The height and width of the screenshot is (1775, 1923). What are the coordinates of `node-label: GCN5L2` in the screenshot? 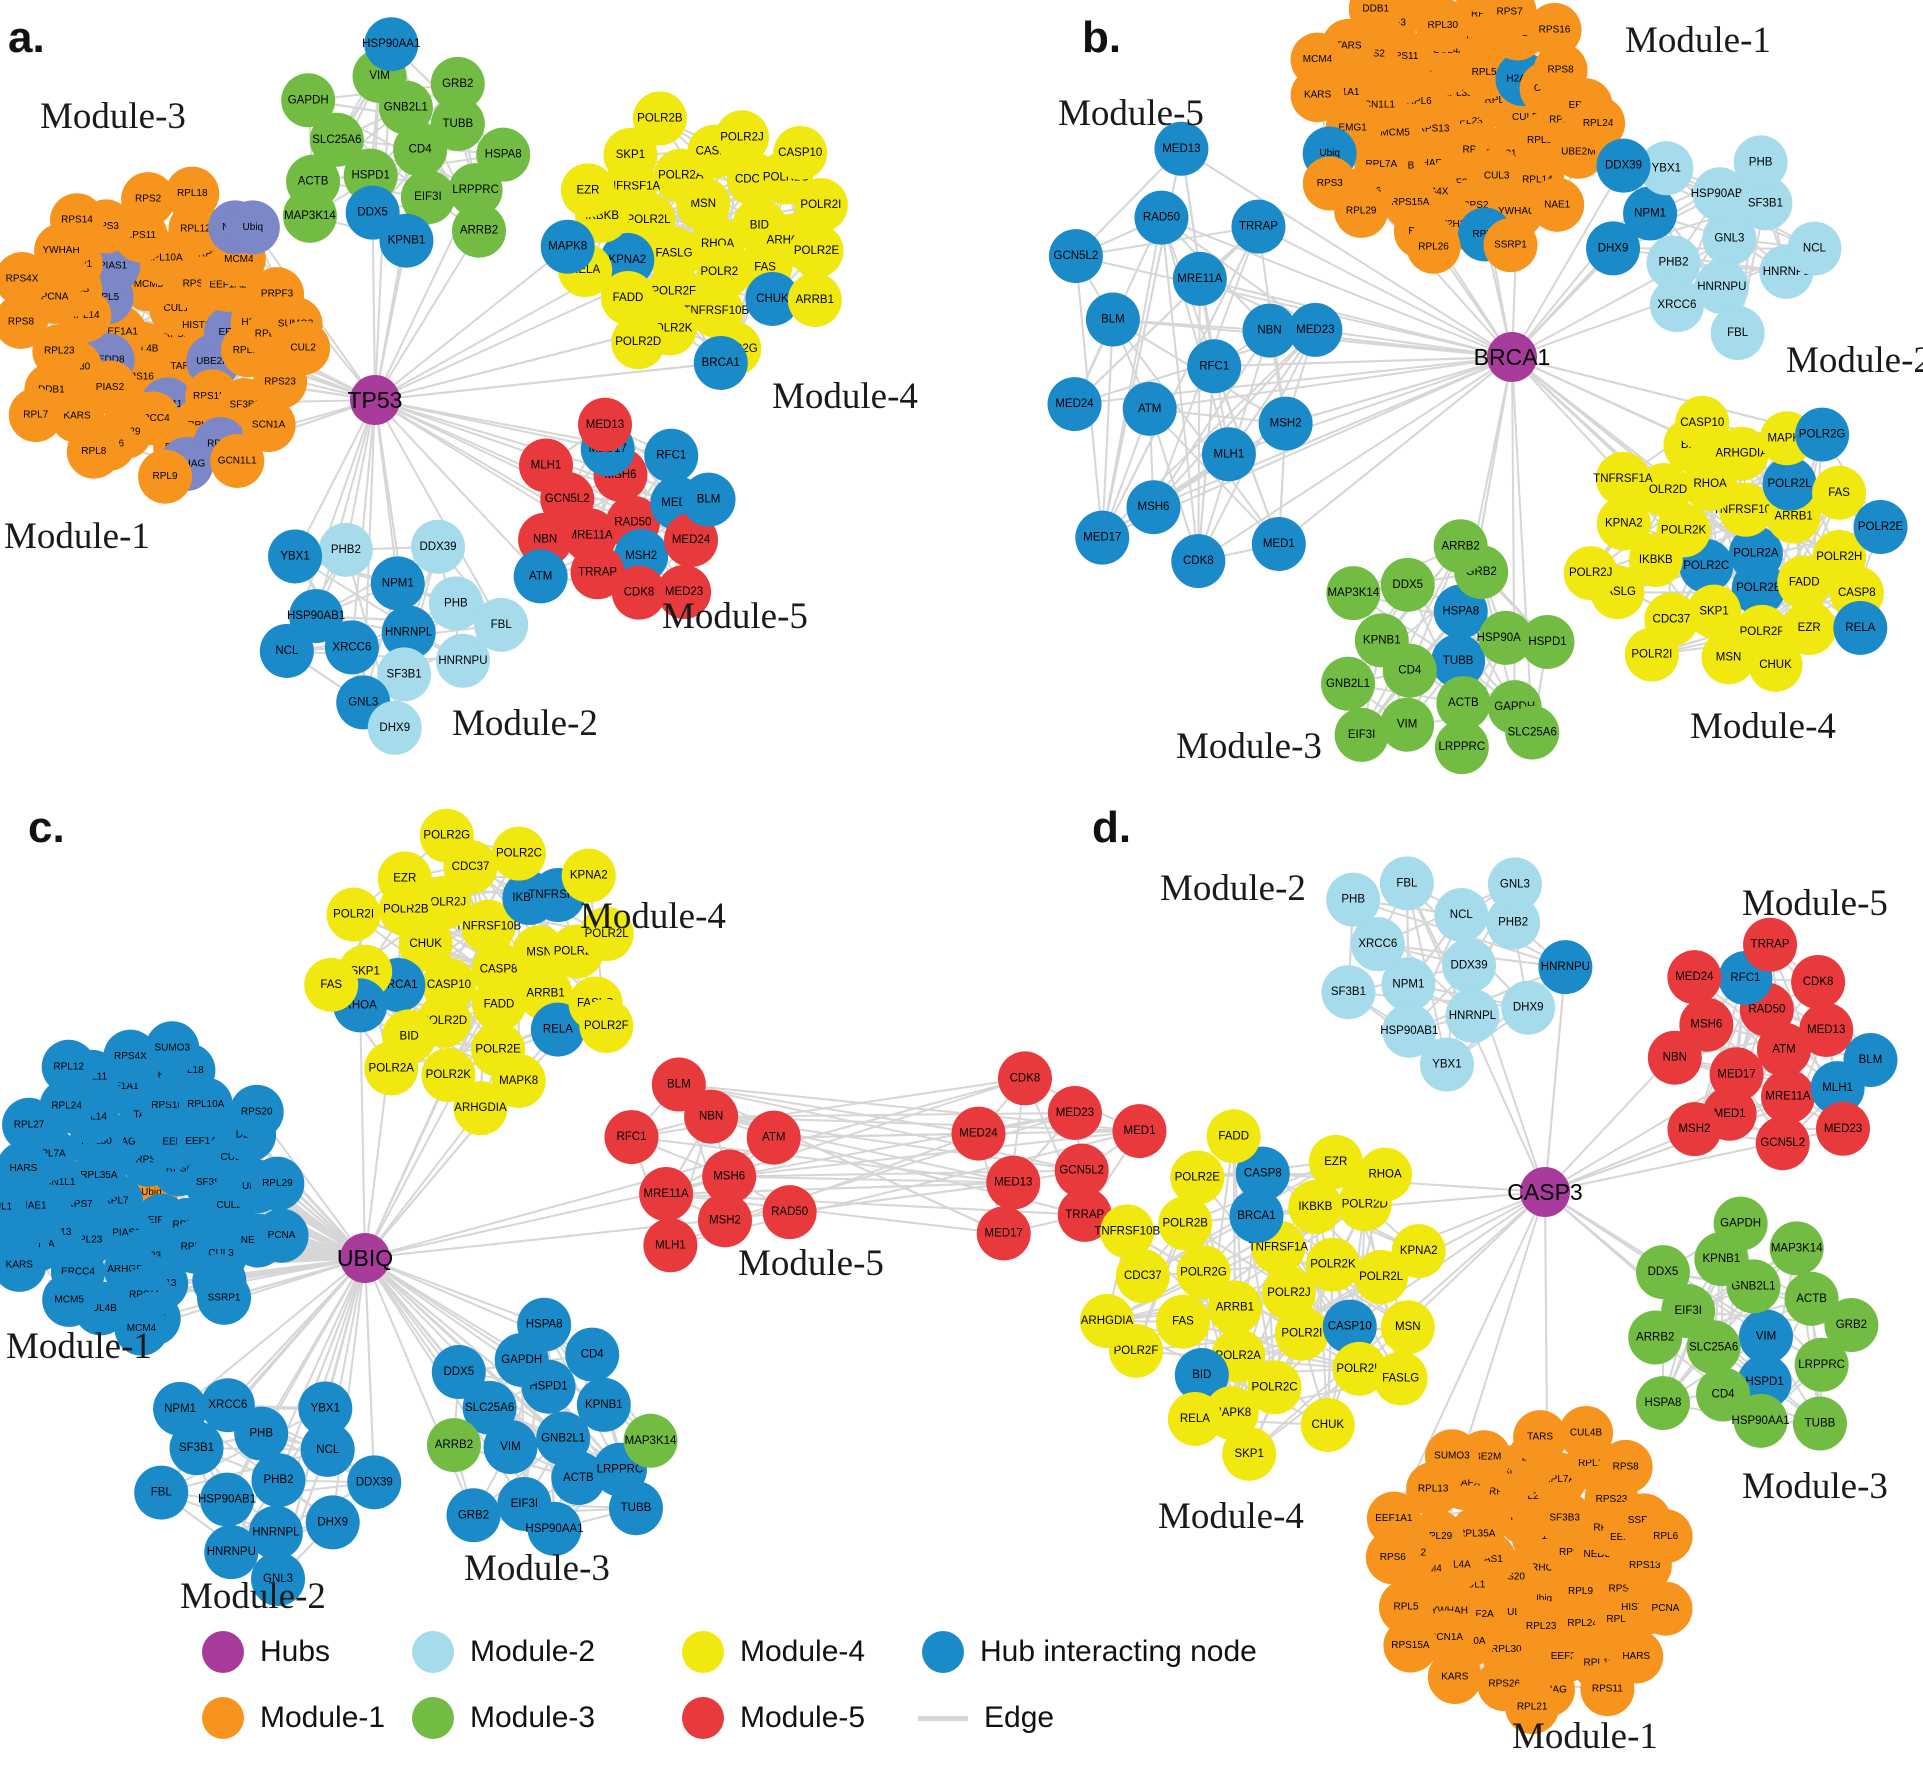 It's located at (567, 499).